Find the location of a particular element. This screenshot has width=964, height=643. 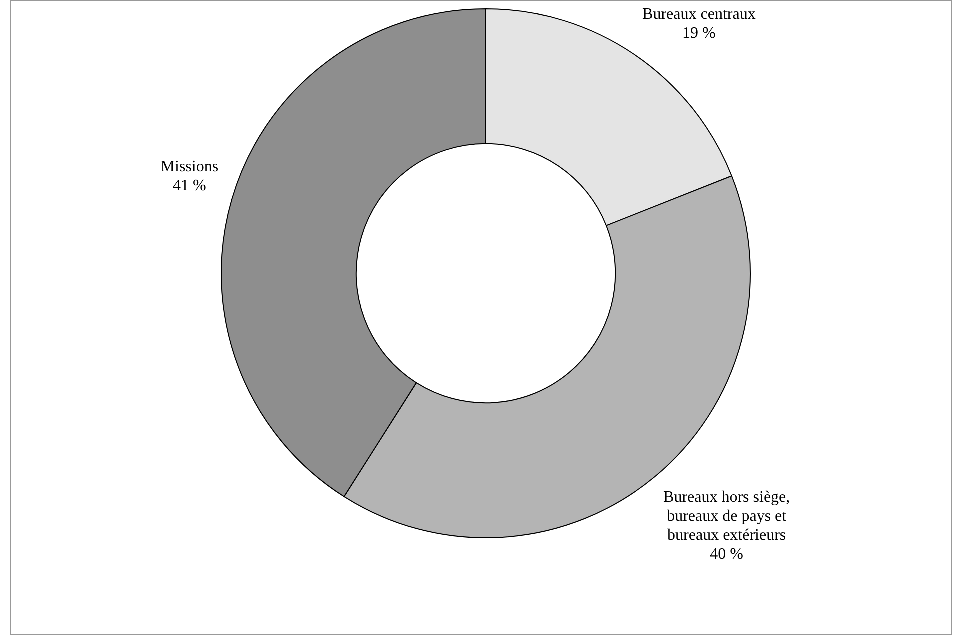

slice-label: Bureaux hors siège, bureaux de pays et bureaux extérieurs is located at coordinates (727, 516).